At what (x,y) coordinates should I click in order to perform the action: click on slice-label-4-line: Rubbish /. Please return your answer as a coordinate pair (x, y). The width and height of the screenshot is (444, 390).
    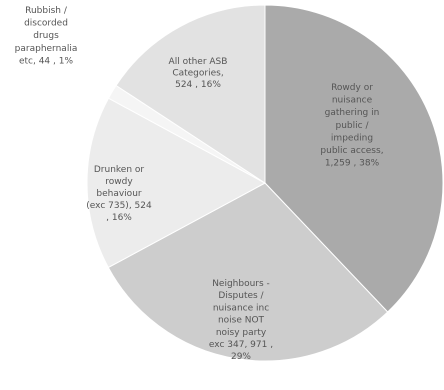
    Looking at the image, I should click on (46, 11).